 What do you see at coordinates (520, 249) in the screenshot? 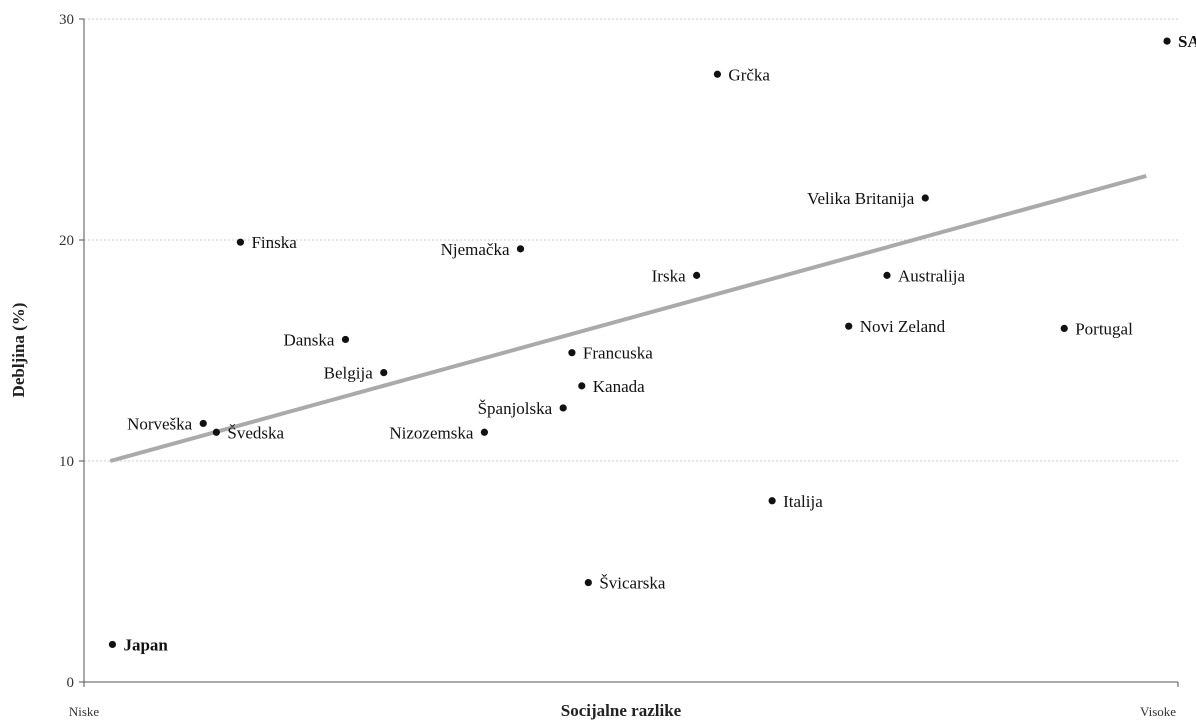
I see `point-njemacka` at bounding box center [520, 249].